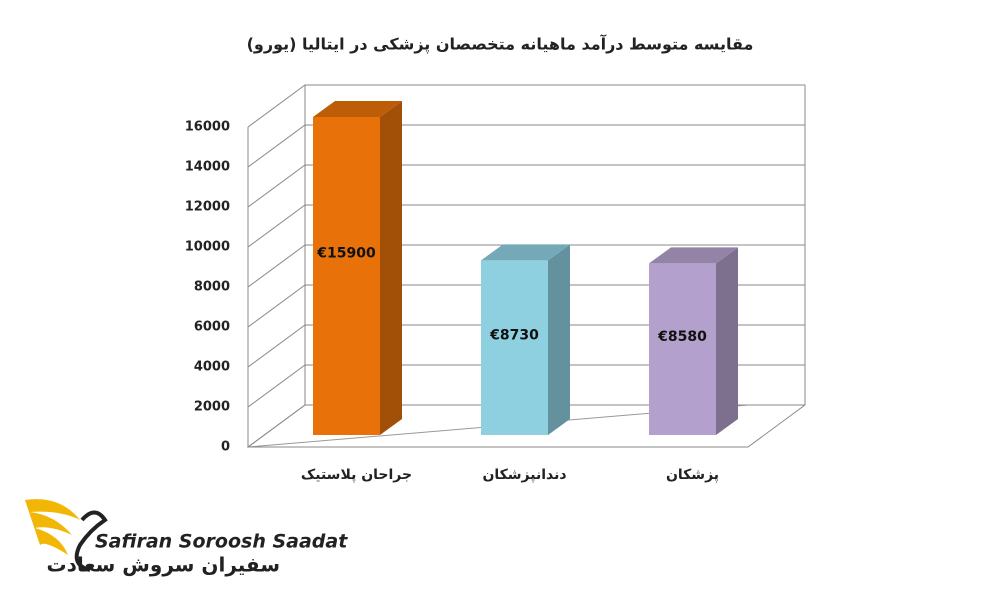 The width and height of the screenshot is (1000, 600). I want to click on value-label: €8580, so click(682, 337).